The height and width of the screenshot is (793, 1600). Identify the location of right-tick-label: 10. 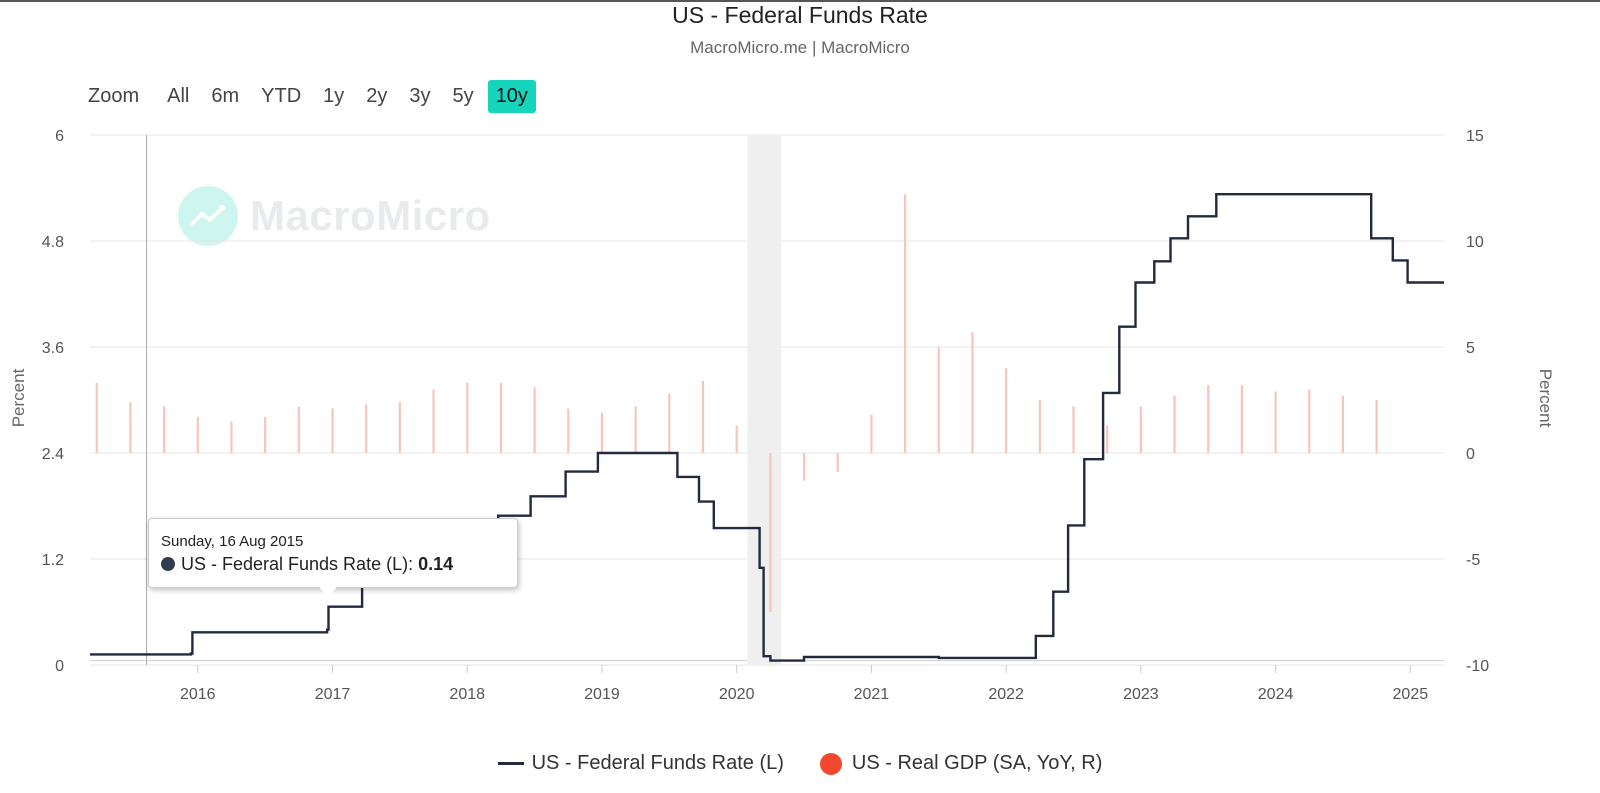
(1475, 242).